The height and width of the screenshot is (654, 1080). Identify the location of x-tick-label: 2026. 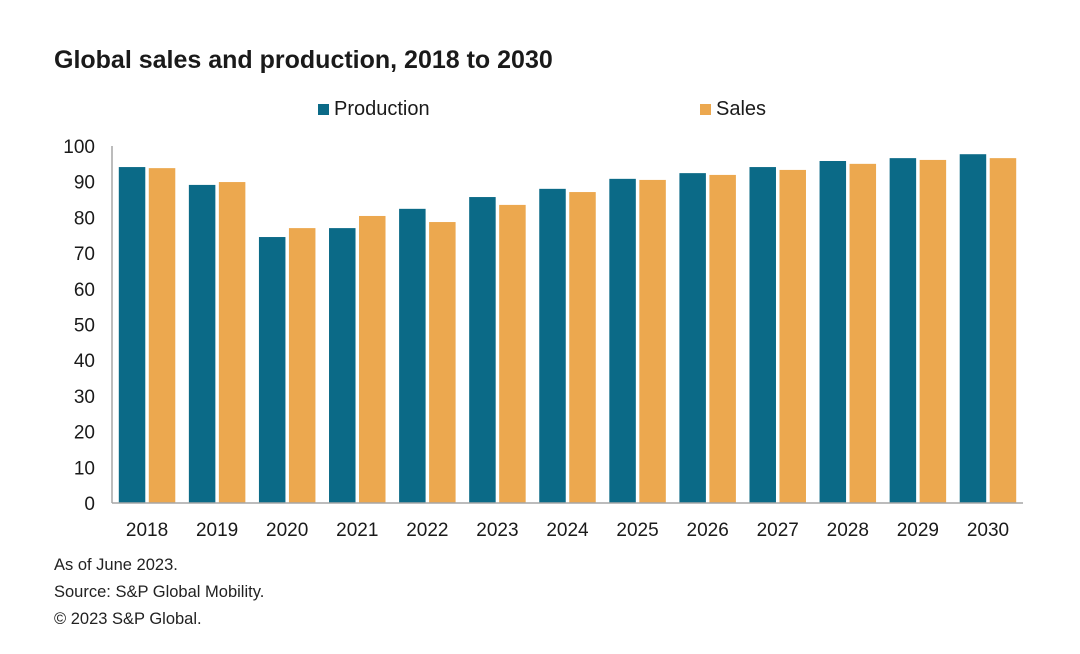
(708, 530).